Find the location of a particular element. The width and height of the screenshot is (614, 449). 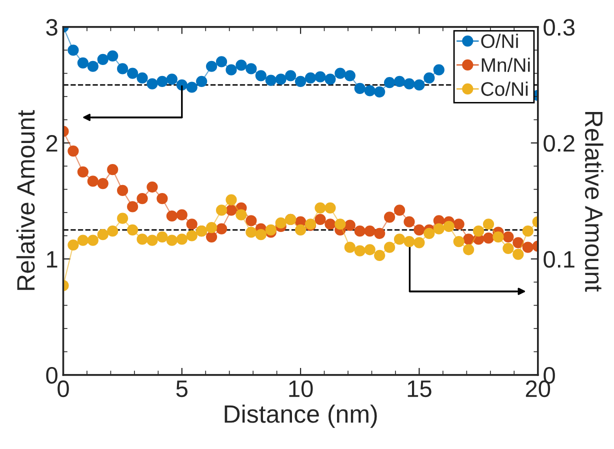

x-tick-label: 5 is located at coordinates (182, 389).